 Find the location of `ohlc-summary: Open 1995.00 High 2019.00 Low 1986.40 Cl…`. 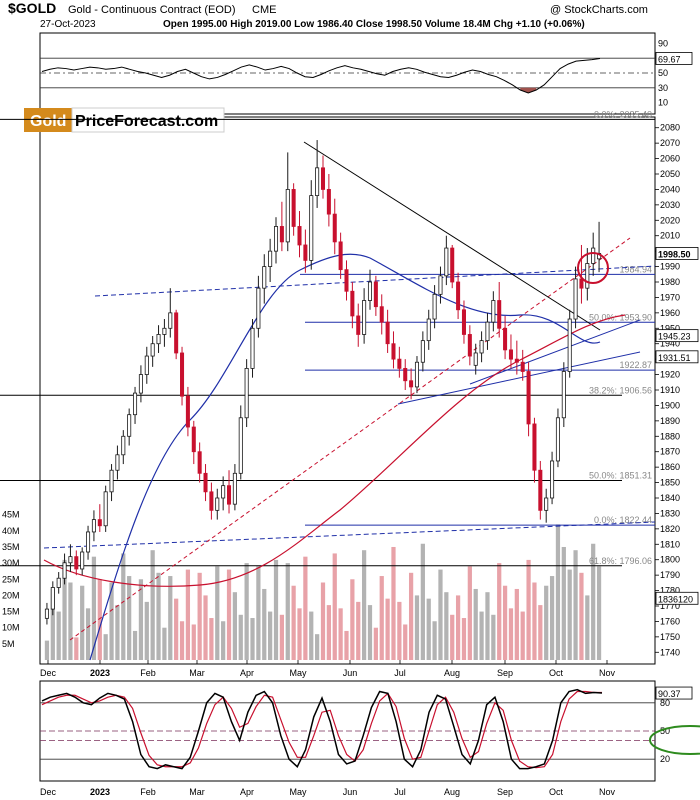

ohlc-summary: Open 1995.00 High 2019.00 Low 1986.40 Cl… is located at coordinates (374, 24).